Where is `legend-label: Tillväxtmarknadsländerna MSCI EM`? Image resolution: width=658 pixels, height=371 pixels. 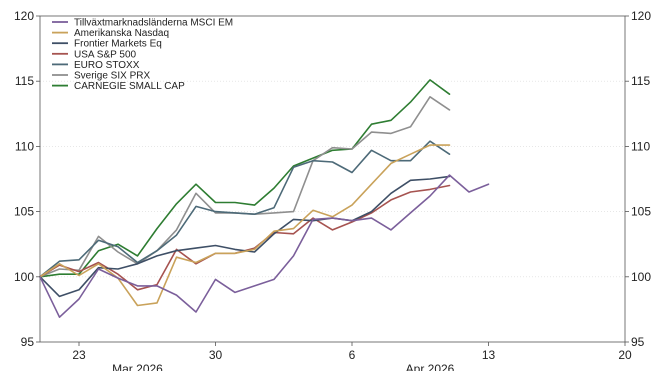 legend-label: Tillväxtmarknadsländerna MSCI EM is located at coordinates (153, 23).